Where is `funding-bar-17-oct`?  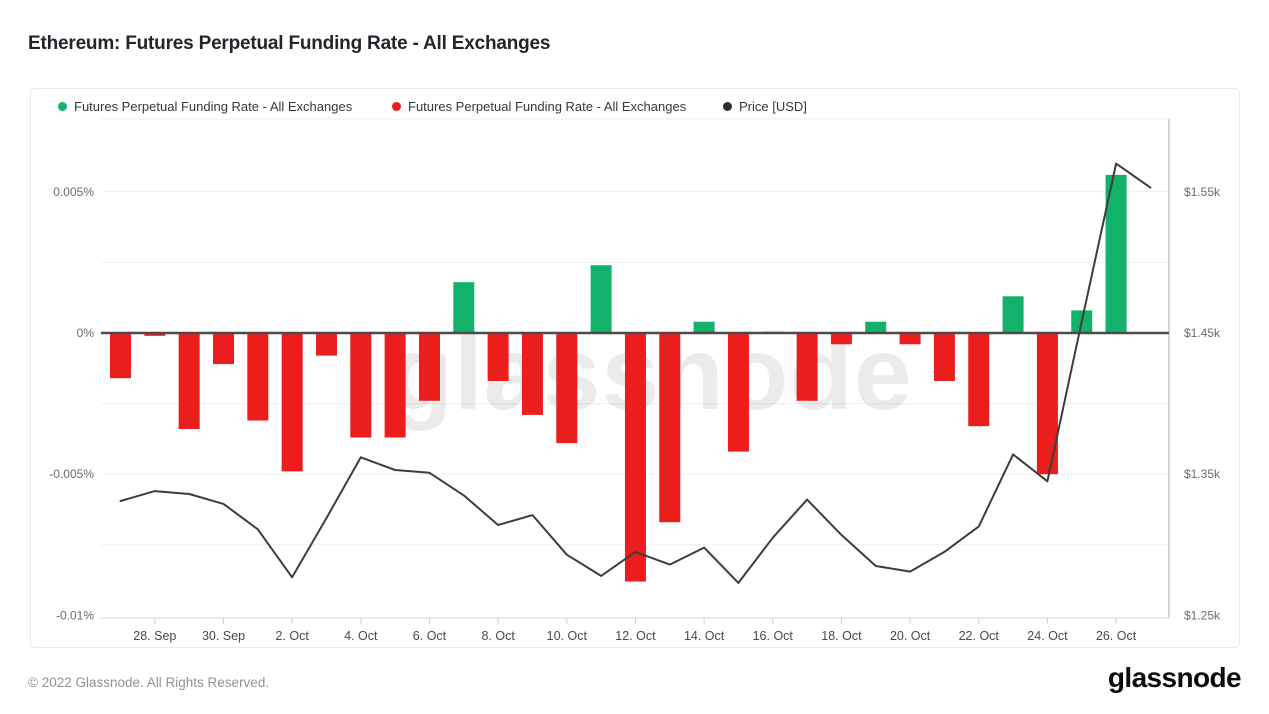
funding-bar-17-oct is located at coordinates (807, 367).